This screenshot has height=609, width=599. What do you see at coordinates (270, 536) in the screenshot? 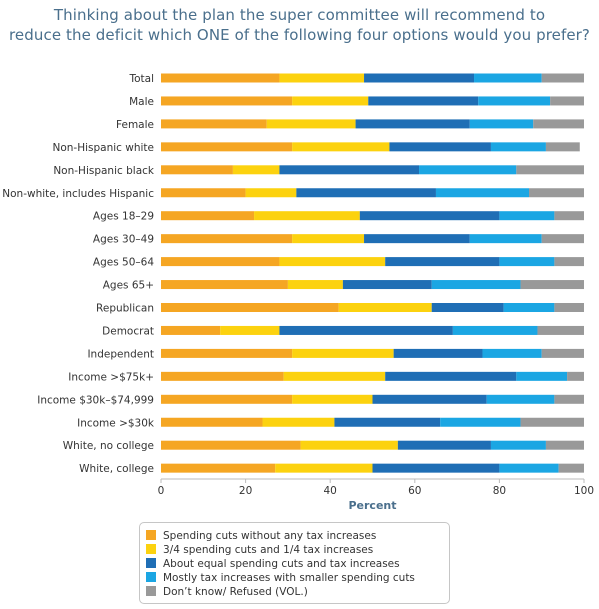
I see `legend-label: Spending cuts without any tax increases` at bounding box center [270, 536].